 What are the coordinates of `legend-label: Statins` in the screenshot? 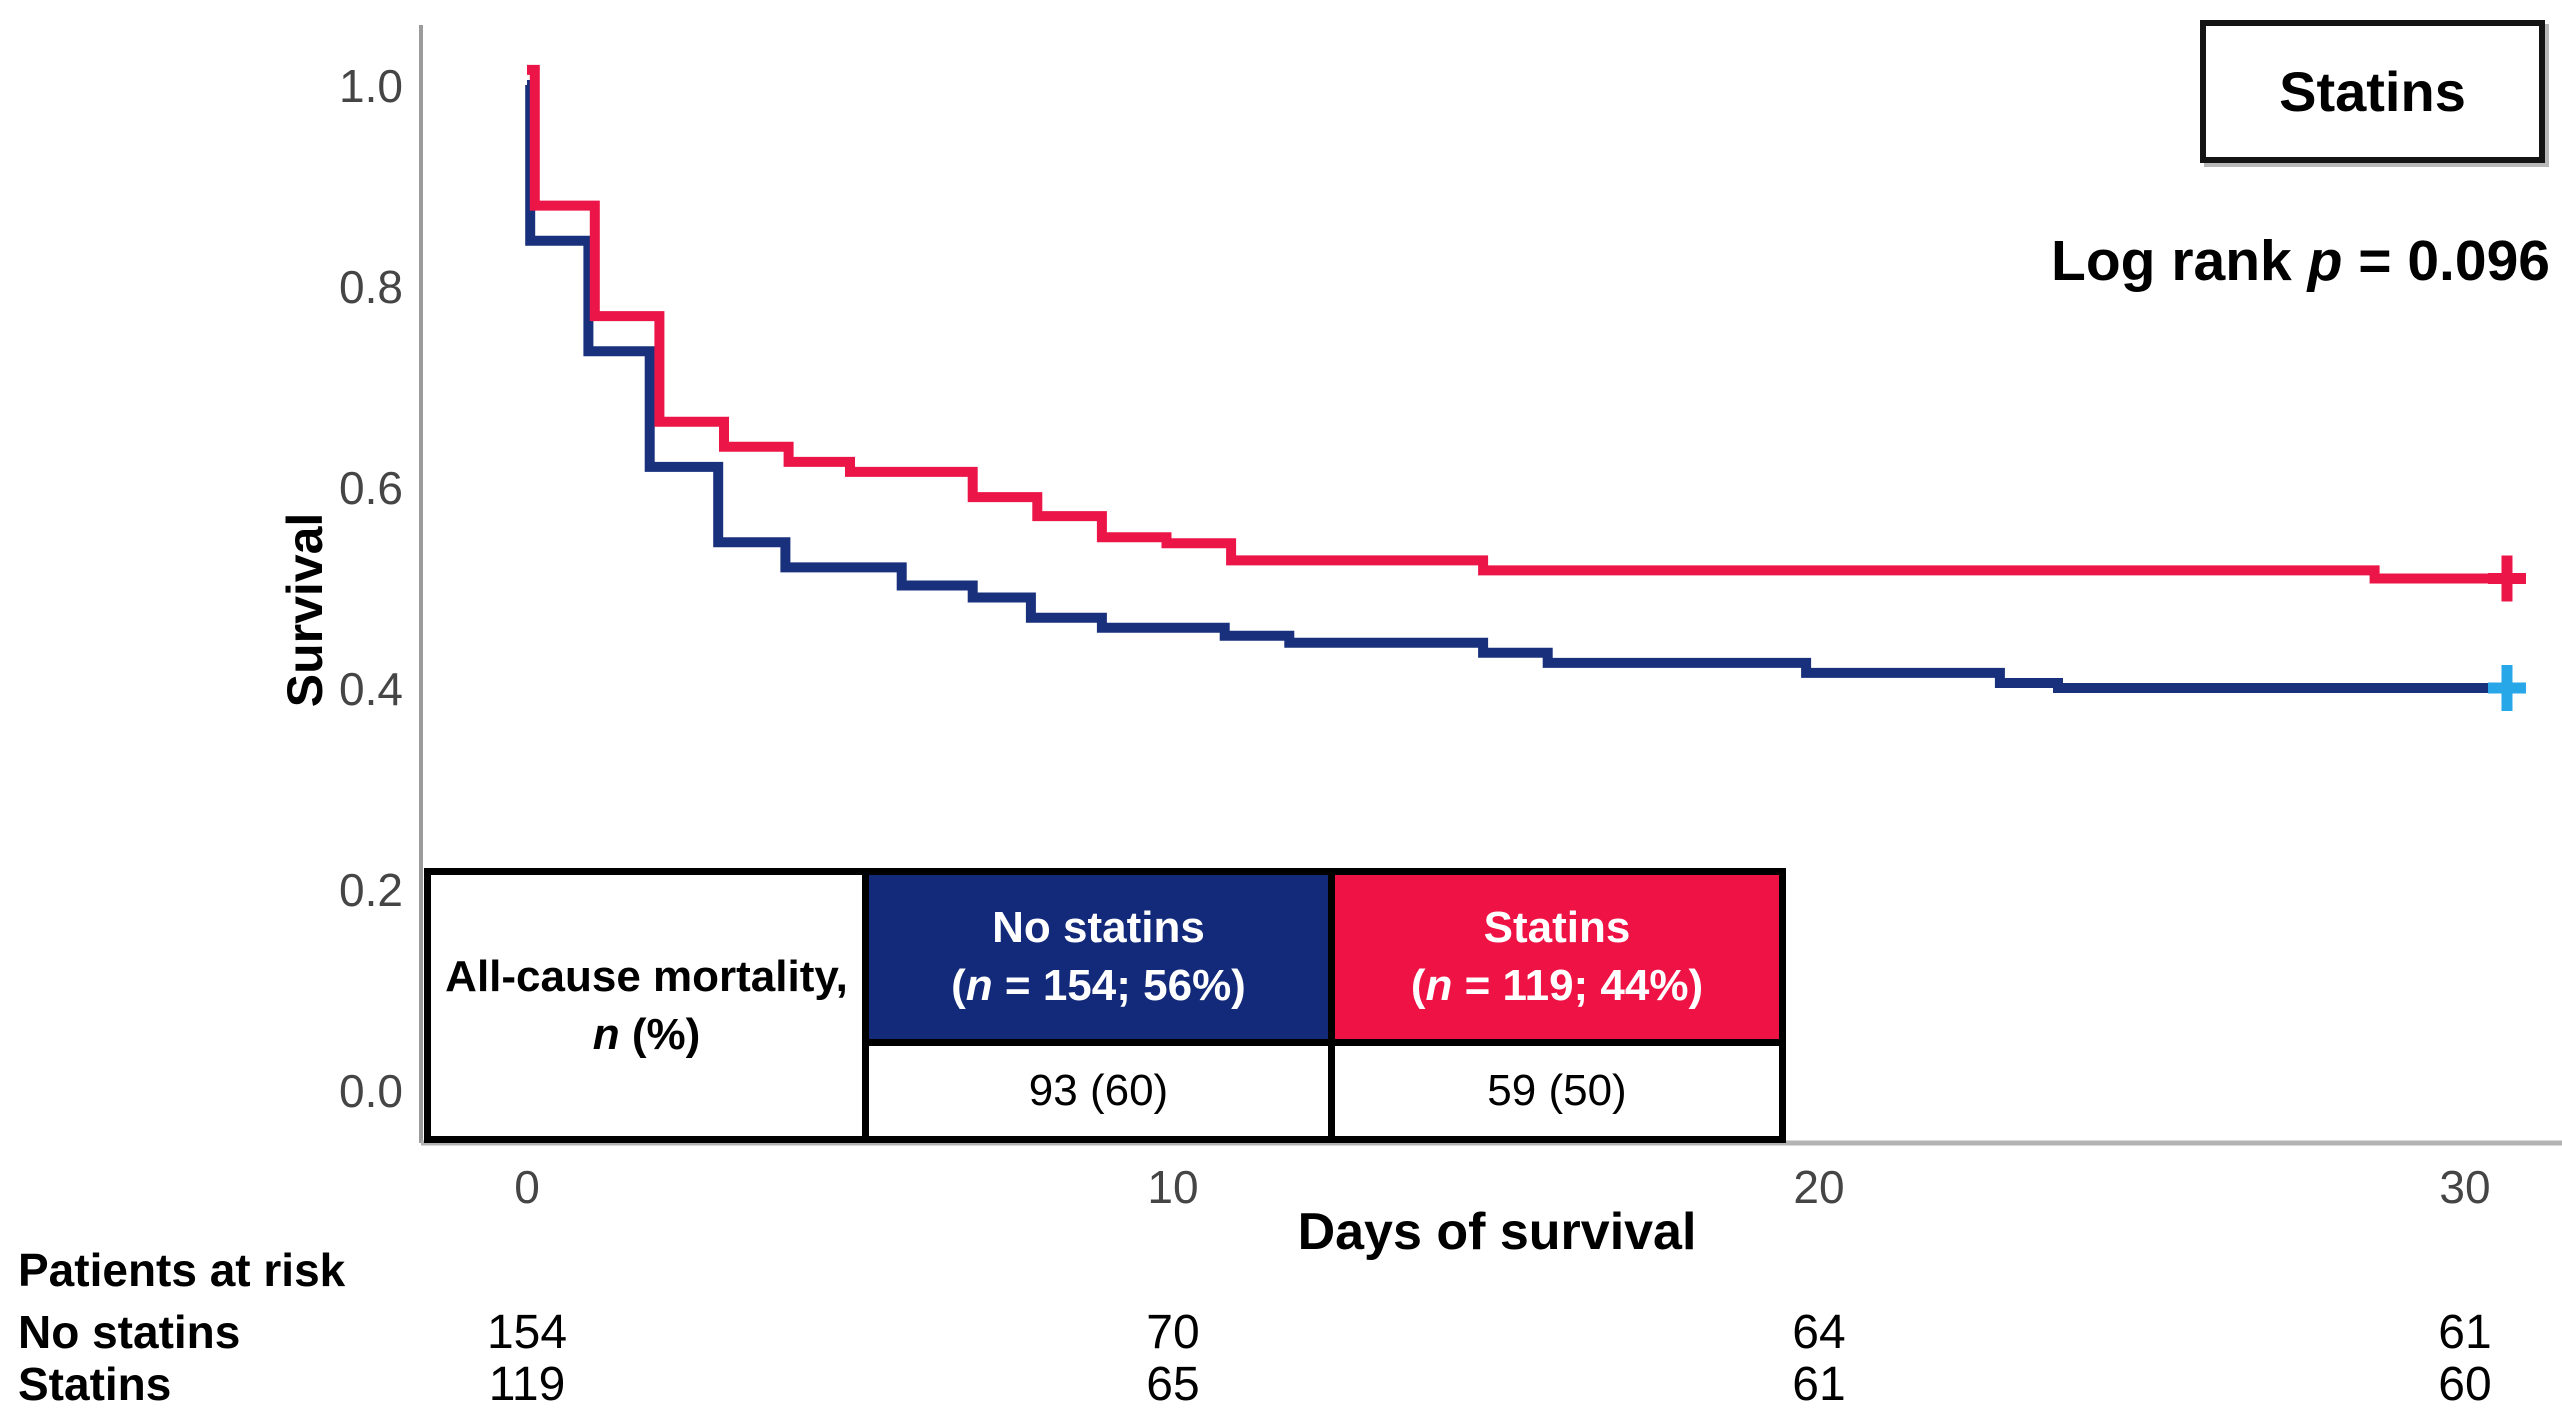 It's located at (2372, 91).